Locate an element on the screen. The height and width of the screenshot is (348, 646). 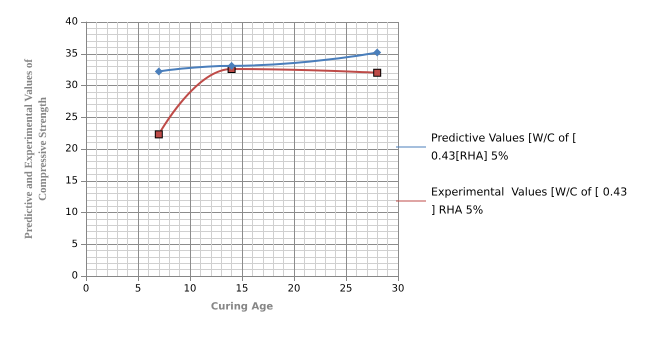
x-tick-label: 0 is located at coordinates (86, 289).